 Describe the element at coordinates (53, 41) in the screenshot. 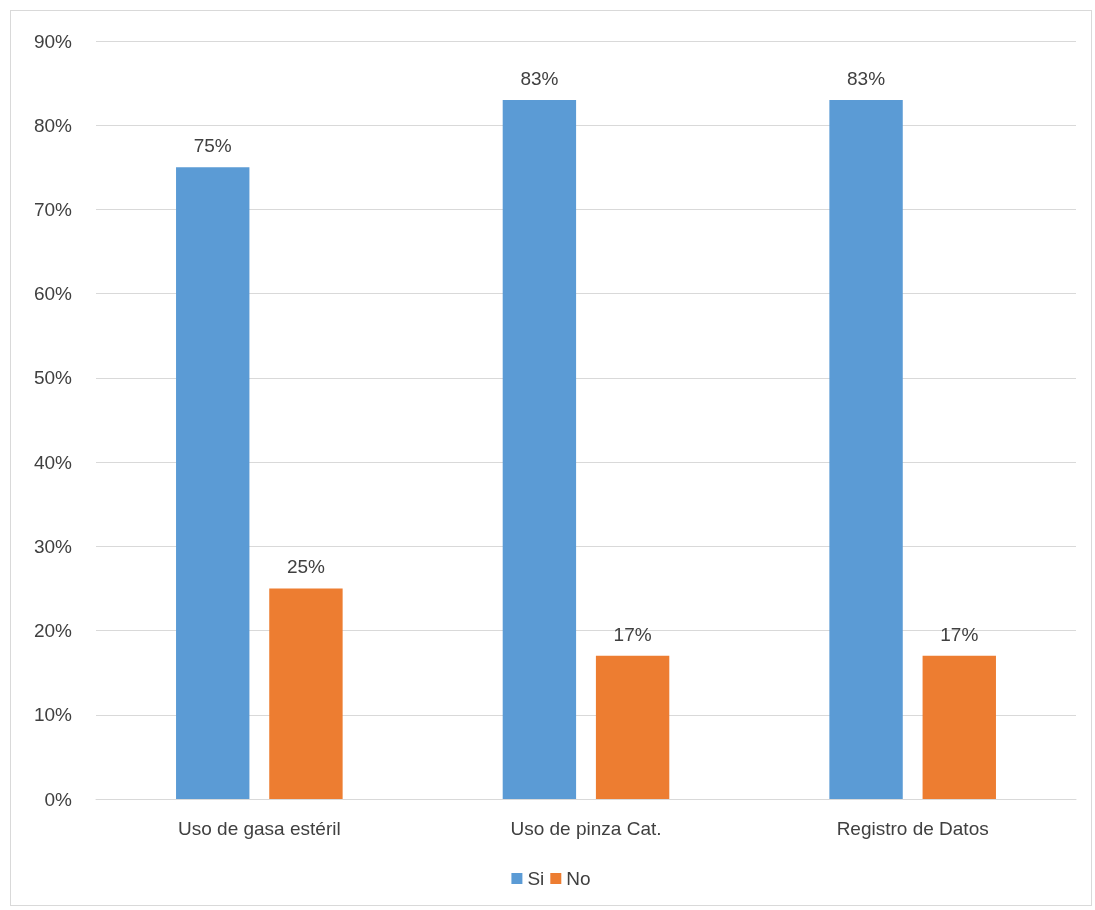

I see `y-tick-label: 90%` at that location.